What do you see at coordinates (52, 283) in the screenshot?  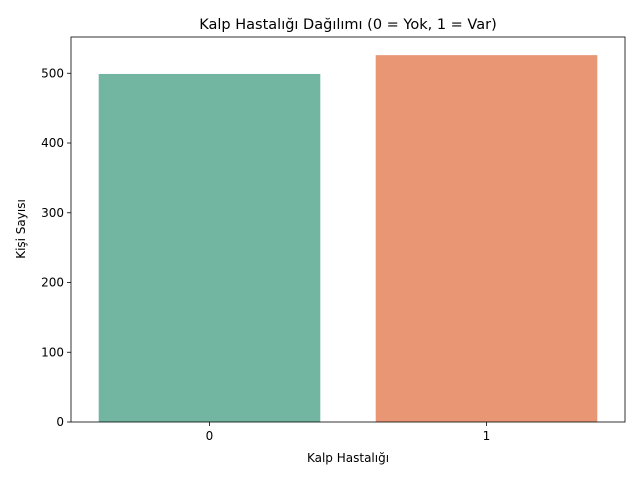 I see `y-tick-label-200: 200` at bounding box center [52, 283].